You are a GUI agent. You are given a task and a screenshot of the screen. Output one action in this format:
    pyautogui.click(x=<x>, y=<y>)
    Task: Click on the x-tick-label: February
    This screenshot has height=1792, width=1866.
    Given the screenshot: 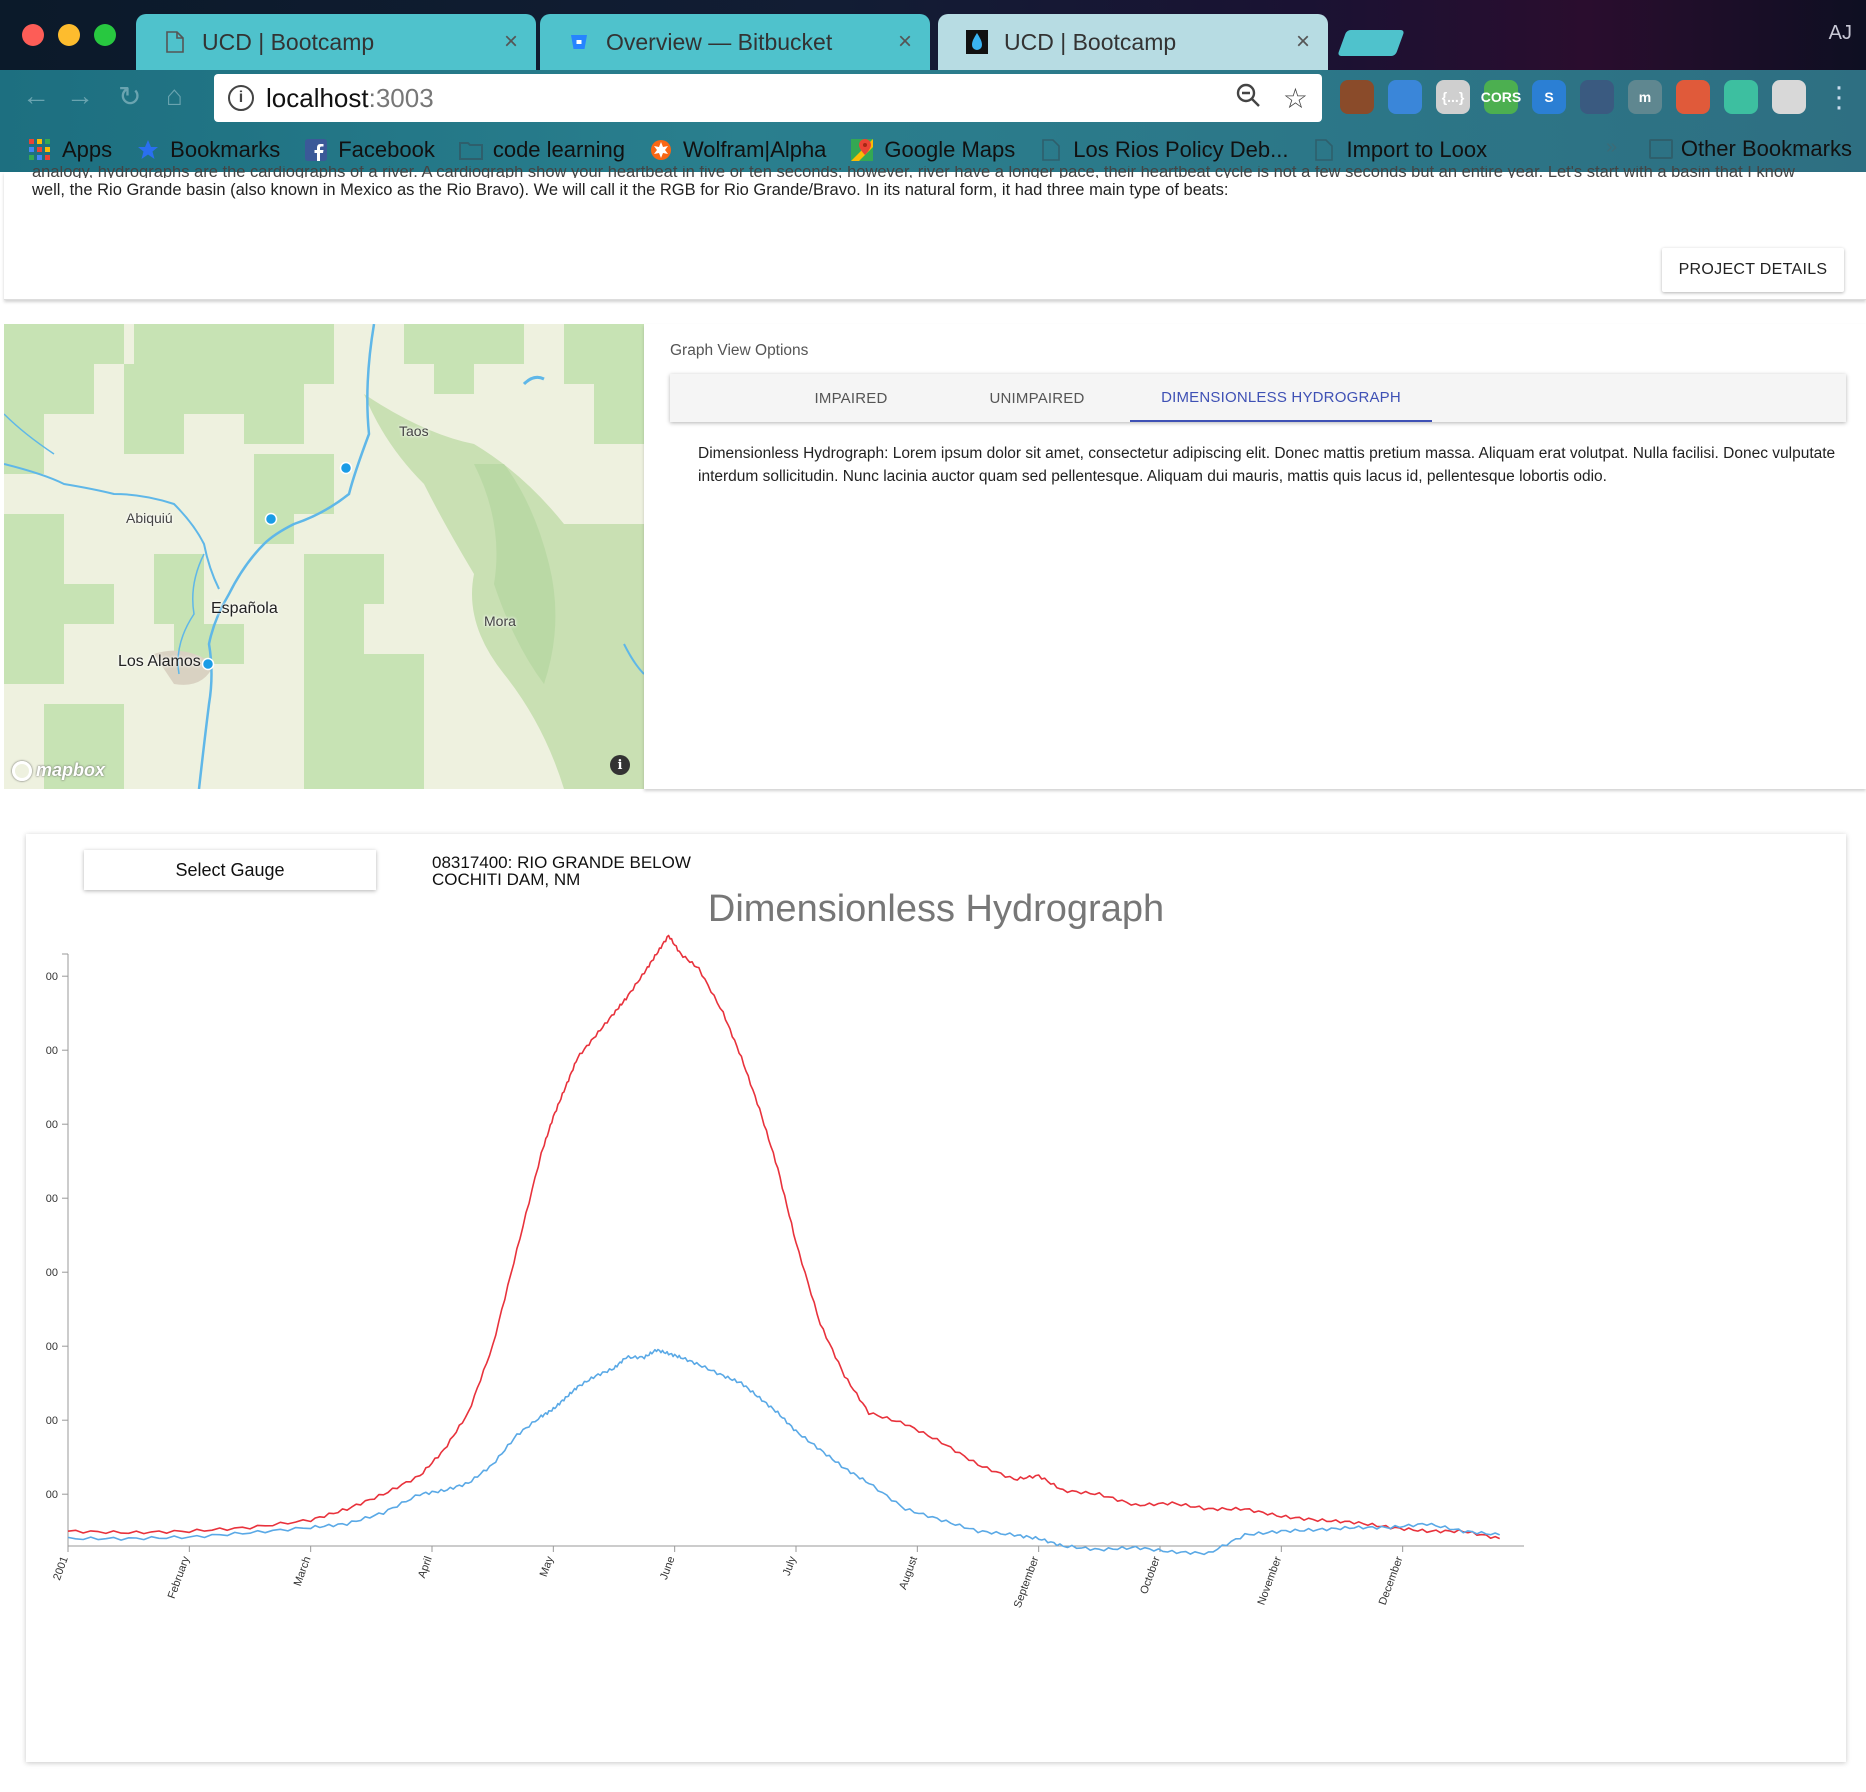 What is the action you would take?
    pyautogui.click(x=179, y=1577)
    